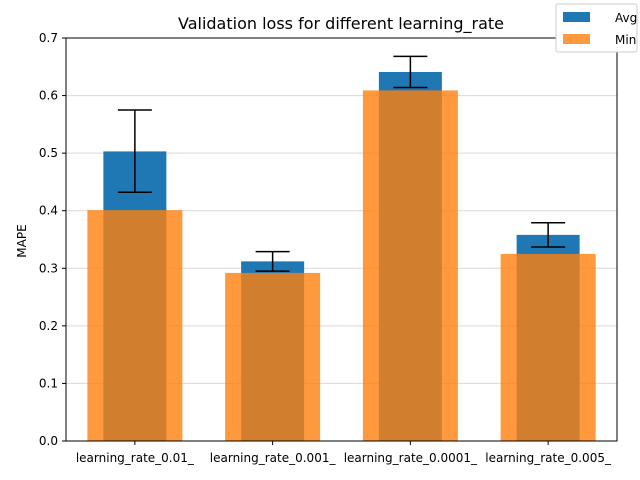  I want to click on y-axis-ticks: 0.0 0.1 0.2 0.3 0.4 0.5 0.6 0.7, so click(52, 239).